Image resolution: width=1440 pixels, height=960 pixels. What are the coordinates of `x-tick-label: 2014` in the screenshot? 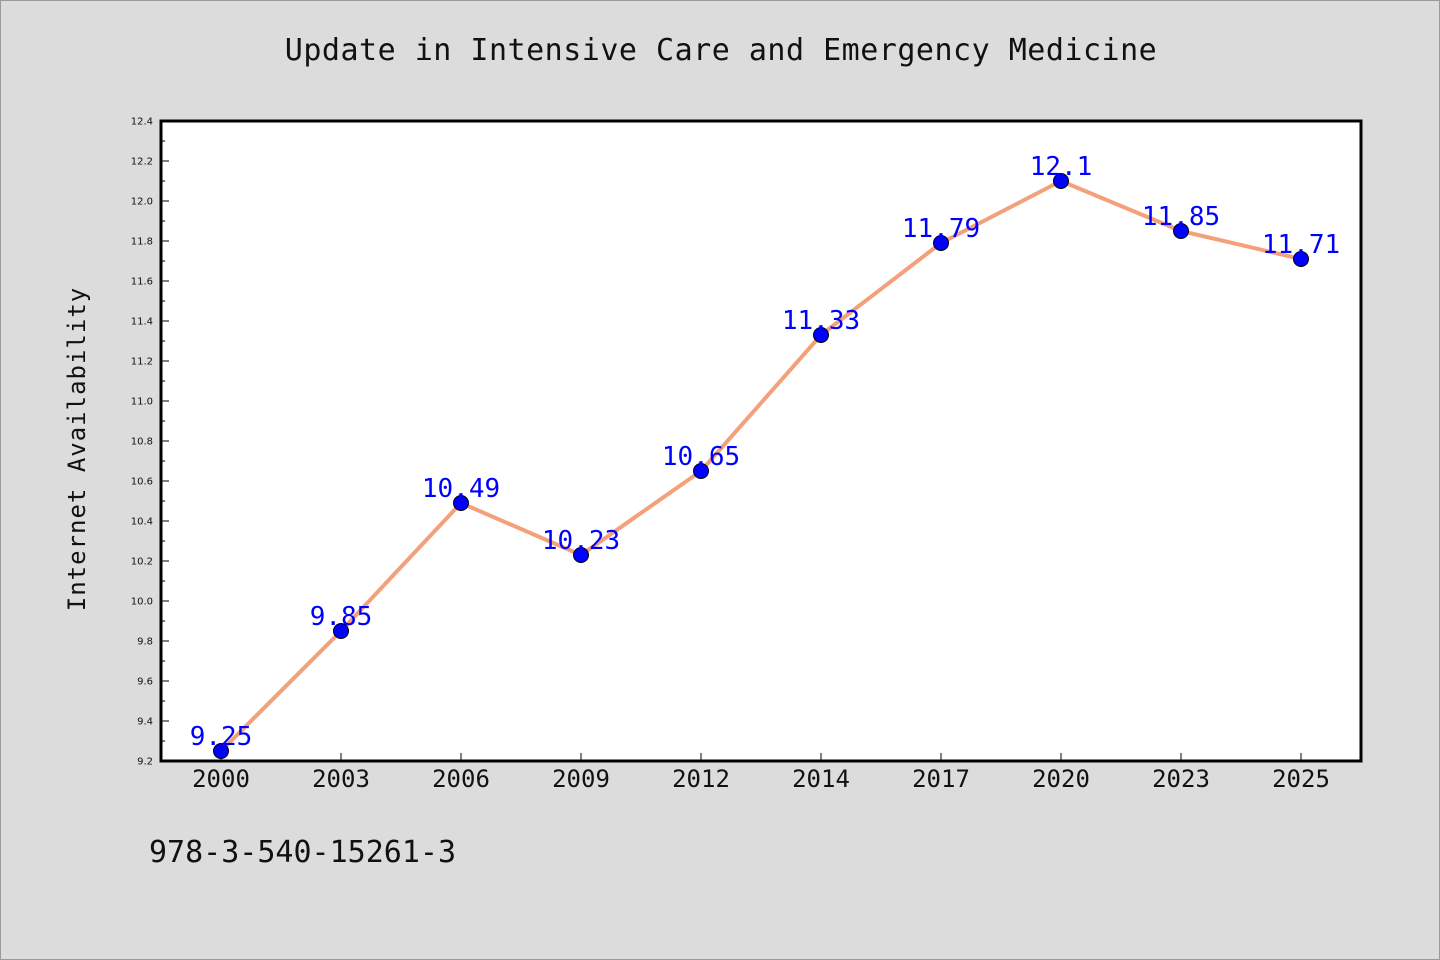 It's located at (821, 779).